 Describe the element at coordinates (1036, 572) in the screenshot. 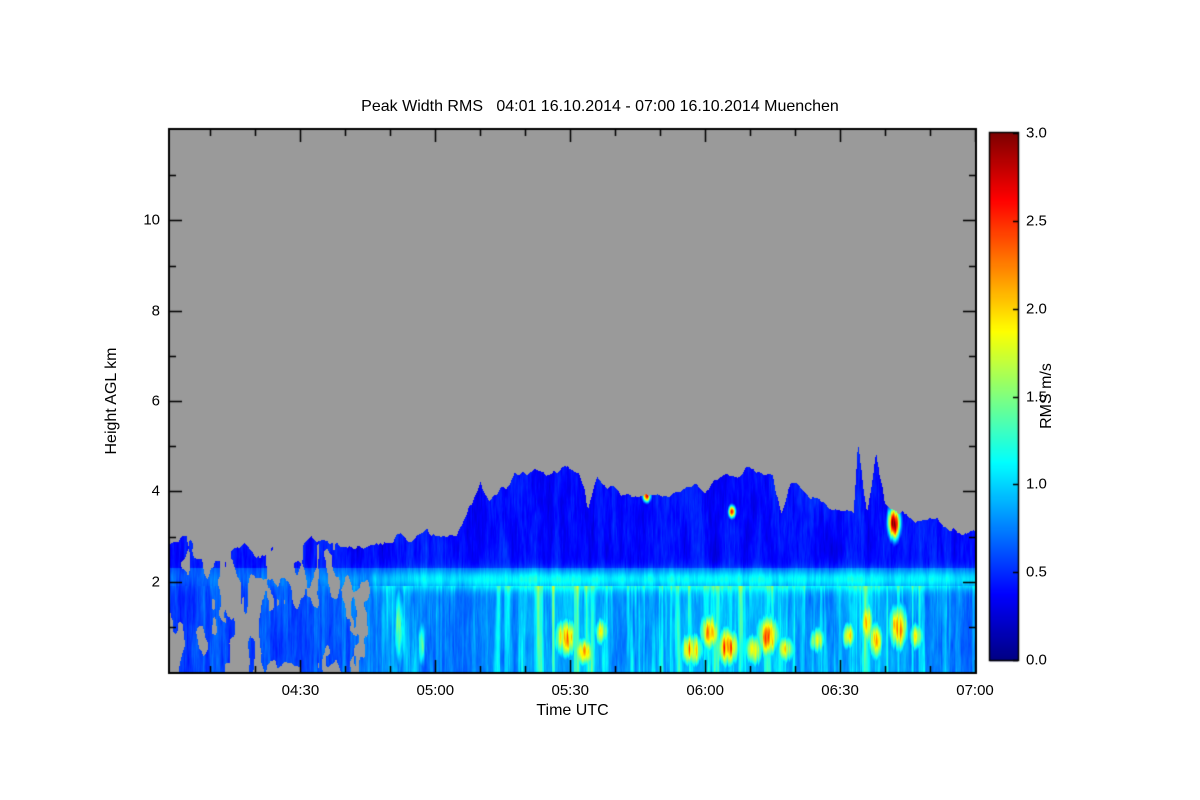

I see `colorbar-tick-label: 0.5` at that location.